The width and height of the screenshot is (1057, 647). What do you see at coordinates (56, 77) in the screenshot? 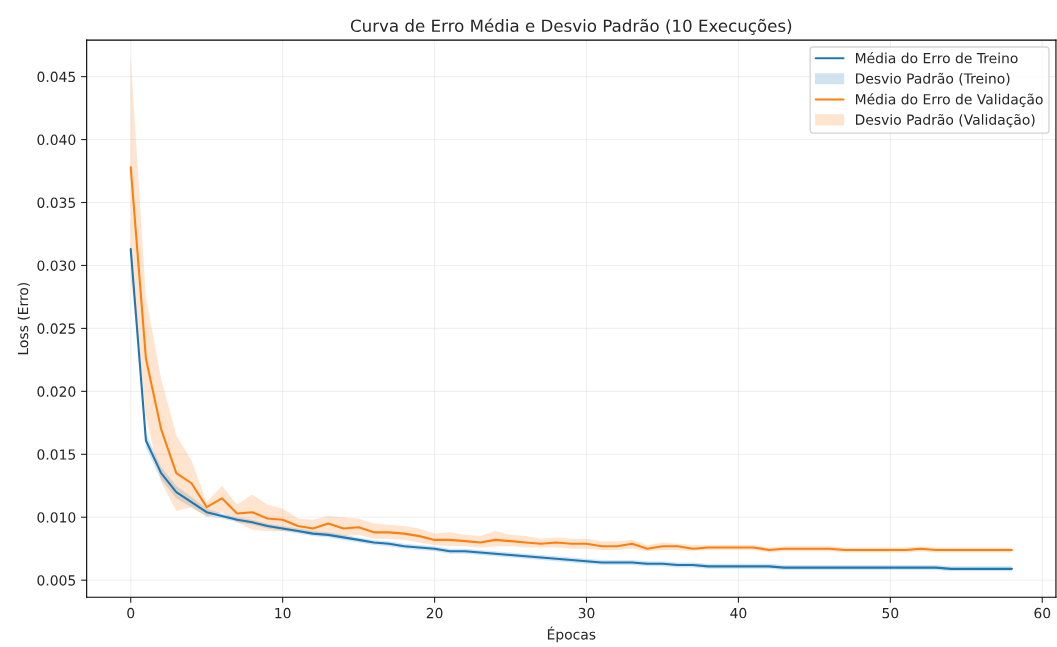
I see `y-tick-label: 0.045` at bounding box center [56, 77].